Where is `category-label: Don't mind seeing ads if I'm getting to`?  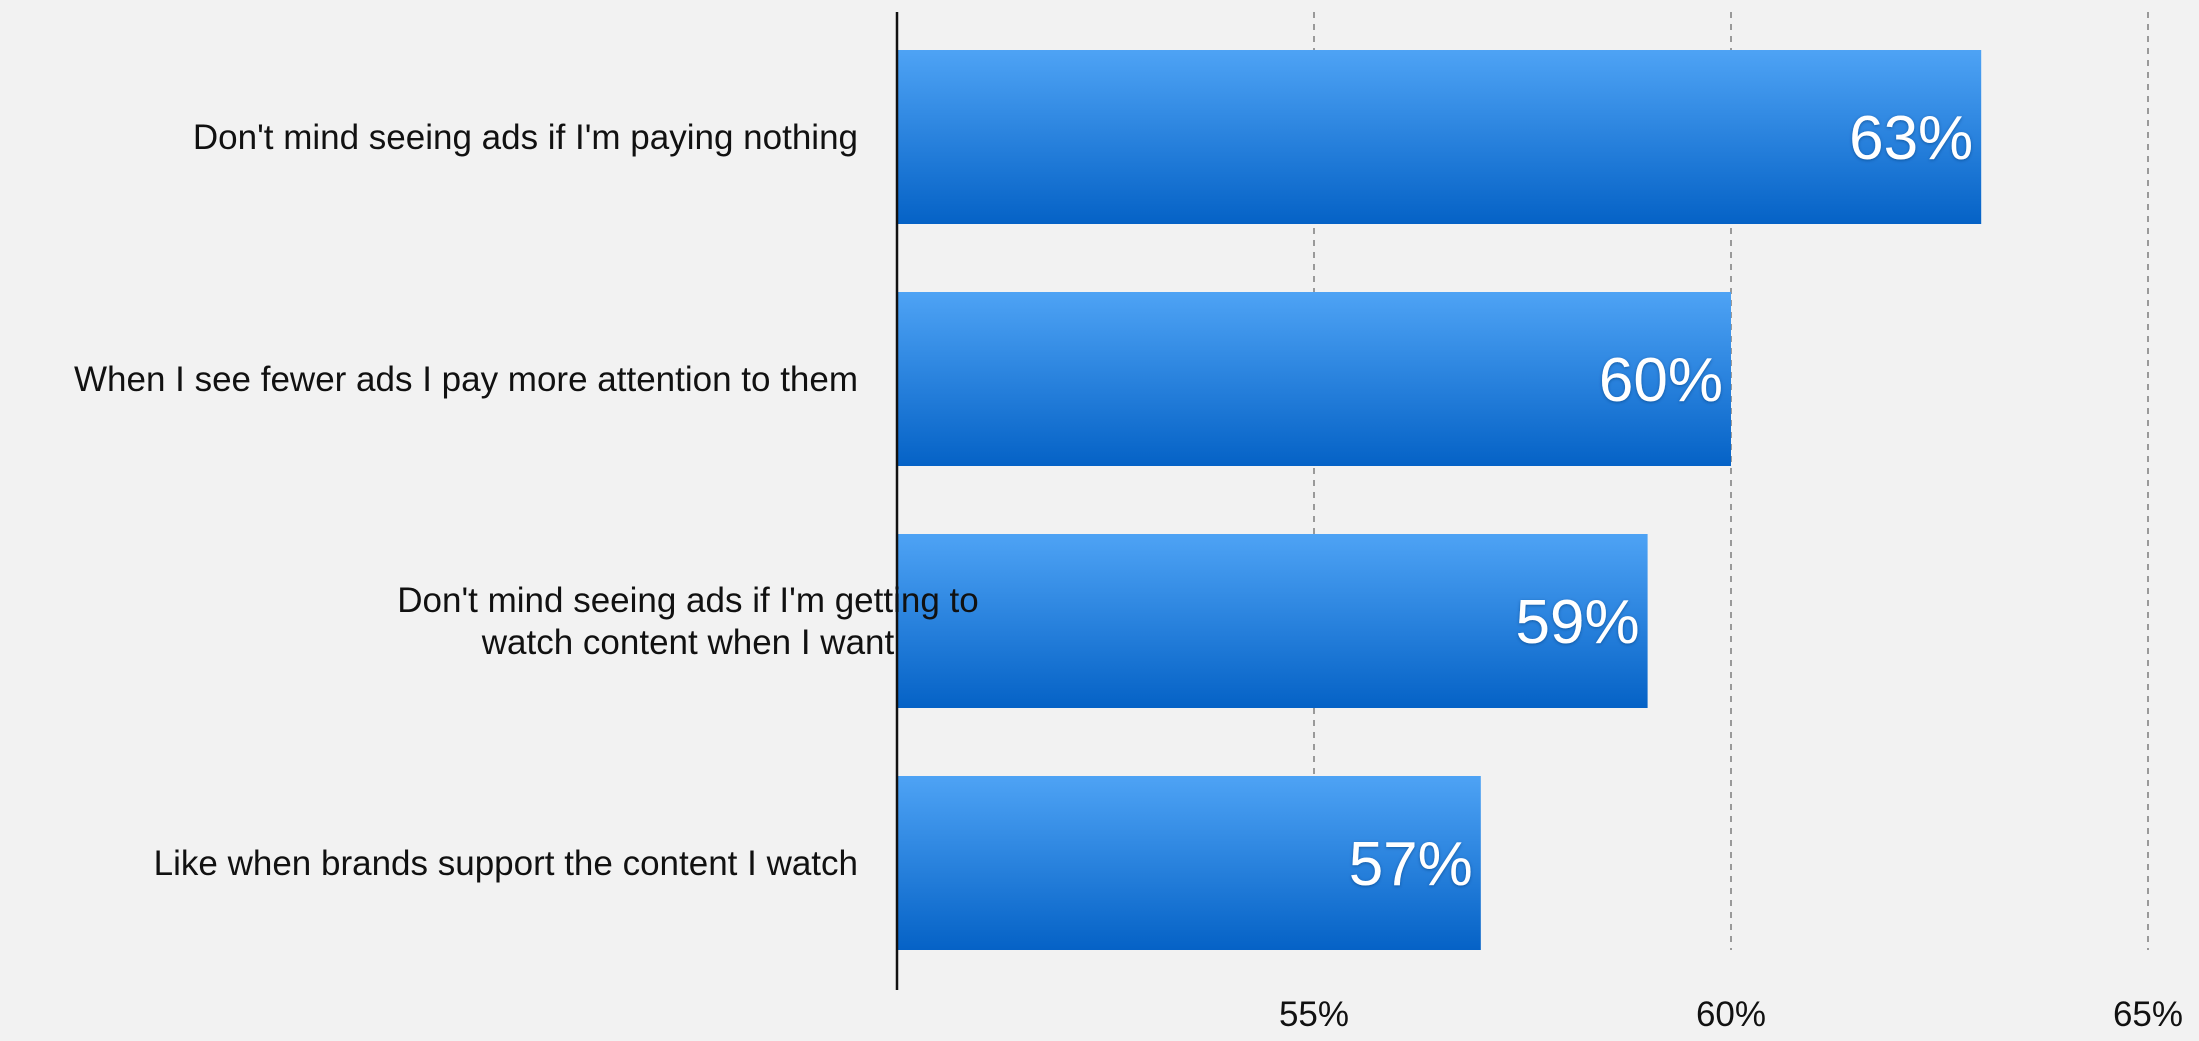
category-label: Don't mind seeing ads if I'm getting to is located at coordinates (687, 600).